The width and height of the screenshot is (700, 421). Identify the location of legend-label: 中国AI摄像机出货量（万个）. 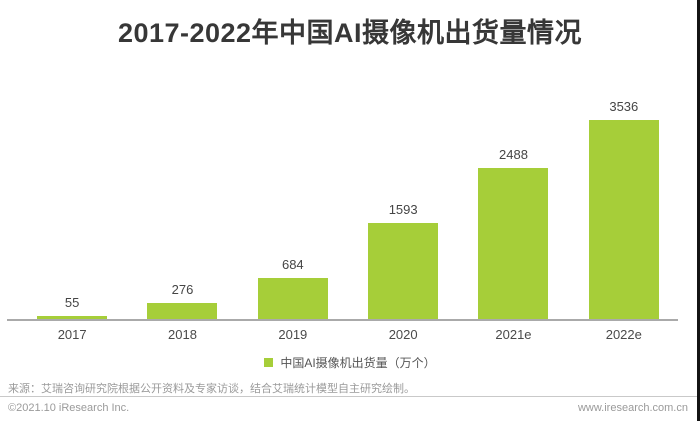
(358, 363).